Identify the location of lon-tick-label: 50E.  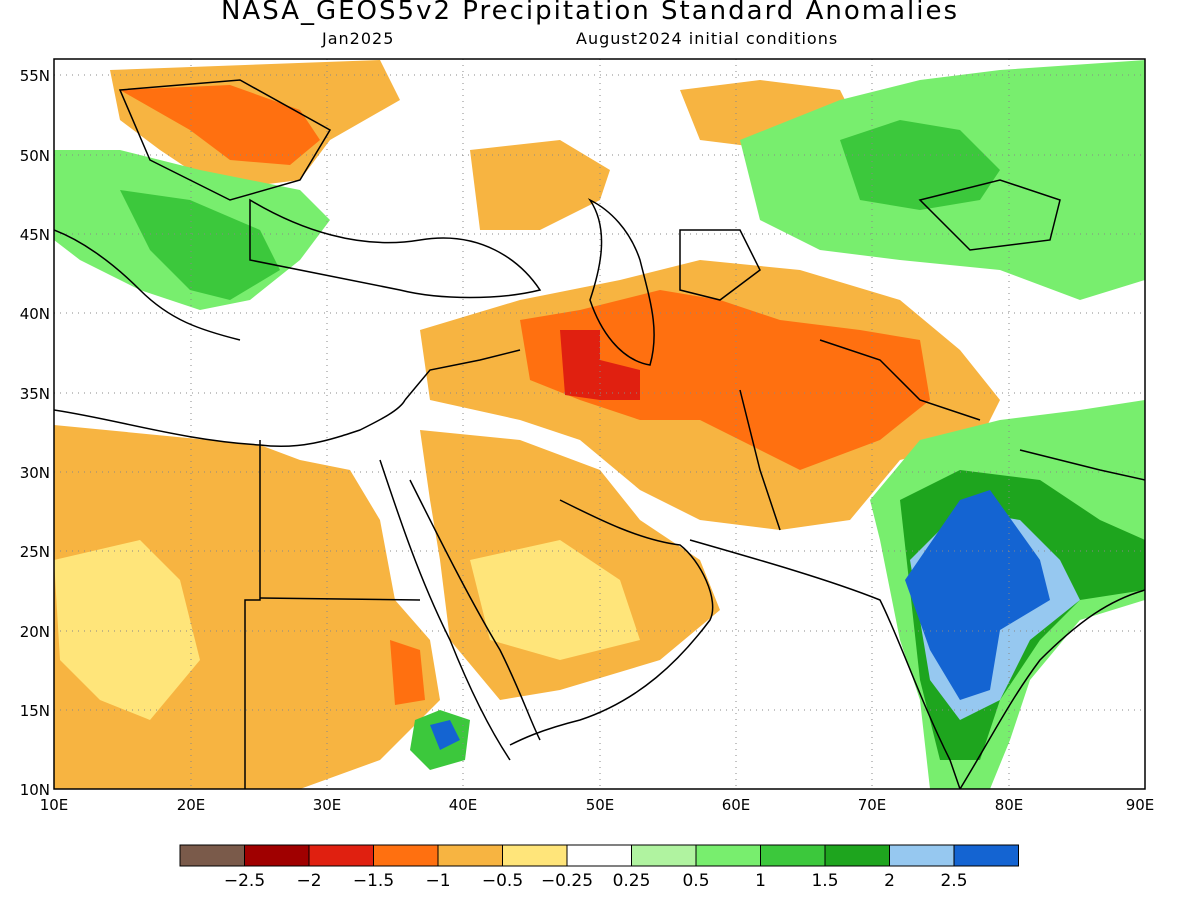
(600, 805).